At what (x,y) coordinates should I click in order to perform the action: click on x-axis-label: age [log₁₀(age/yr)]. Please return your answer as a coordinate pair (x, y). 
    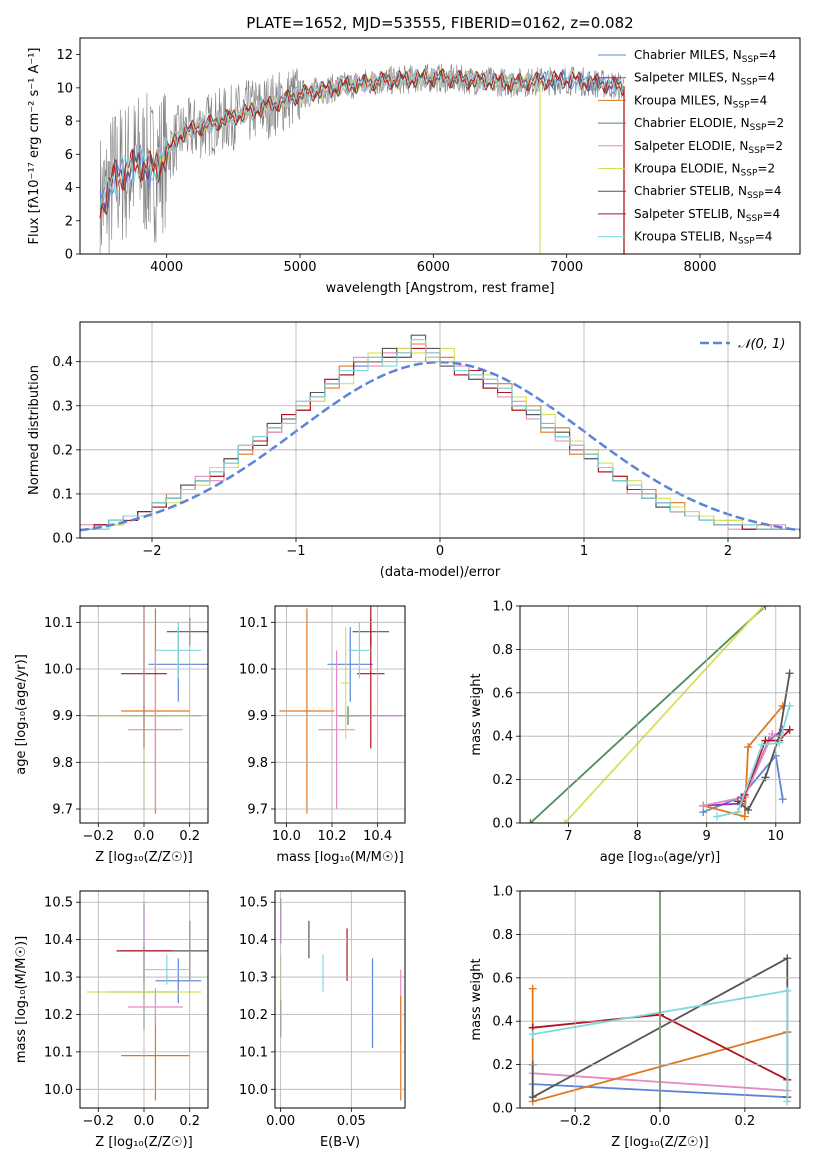
    Looking at the image, I should click on (660, 857).